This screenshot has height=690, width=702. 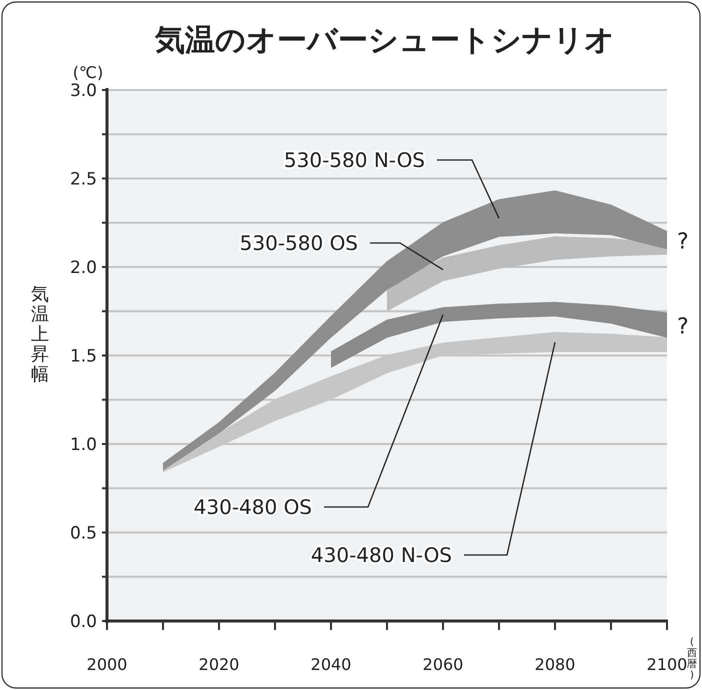 What do you see at coordinates (88, 72) in the screenshot?
I see `text: (℃)` at bounding box center [88, 72].